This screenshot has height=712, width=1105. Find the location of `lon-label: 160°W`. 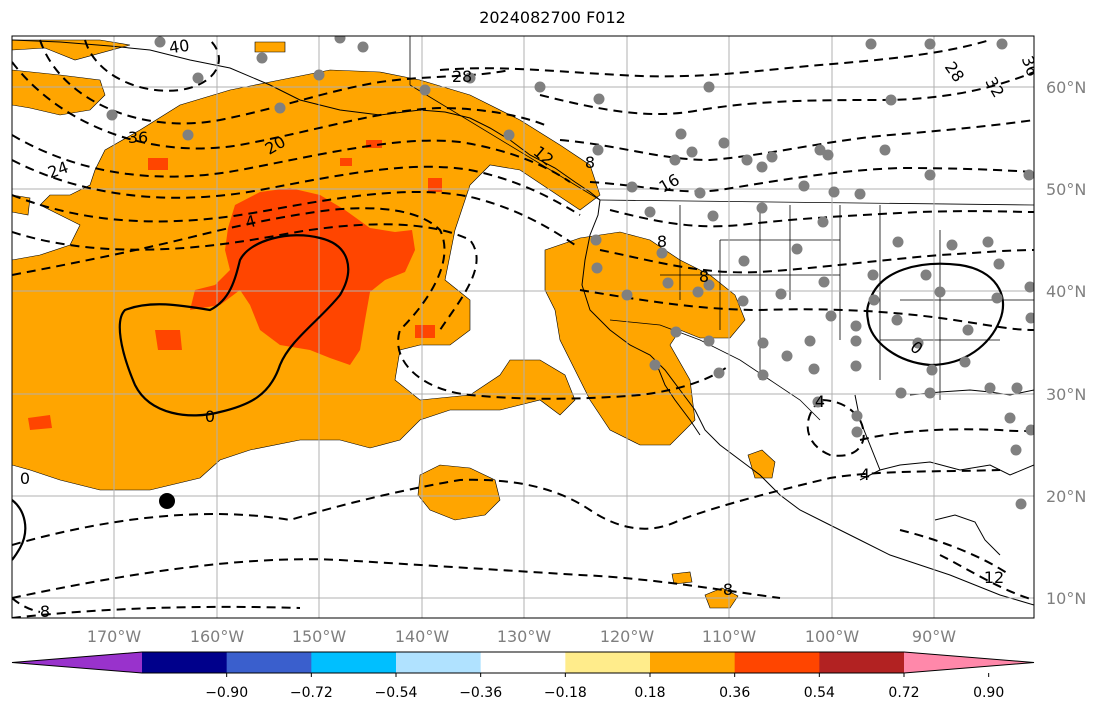

lon-label: 160°W is located at coordinates (217, 636).